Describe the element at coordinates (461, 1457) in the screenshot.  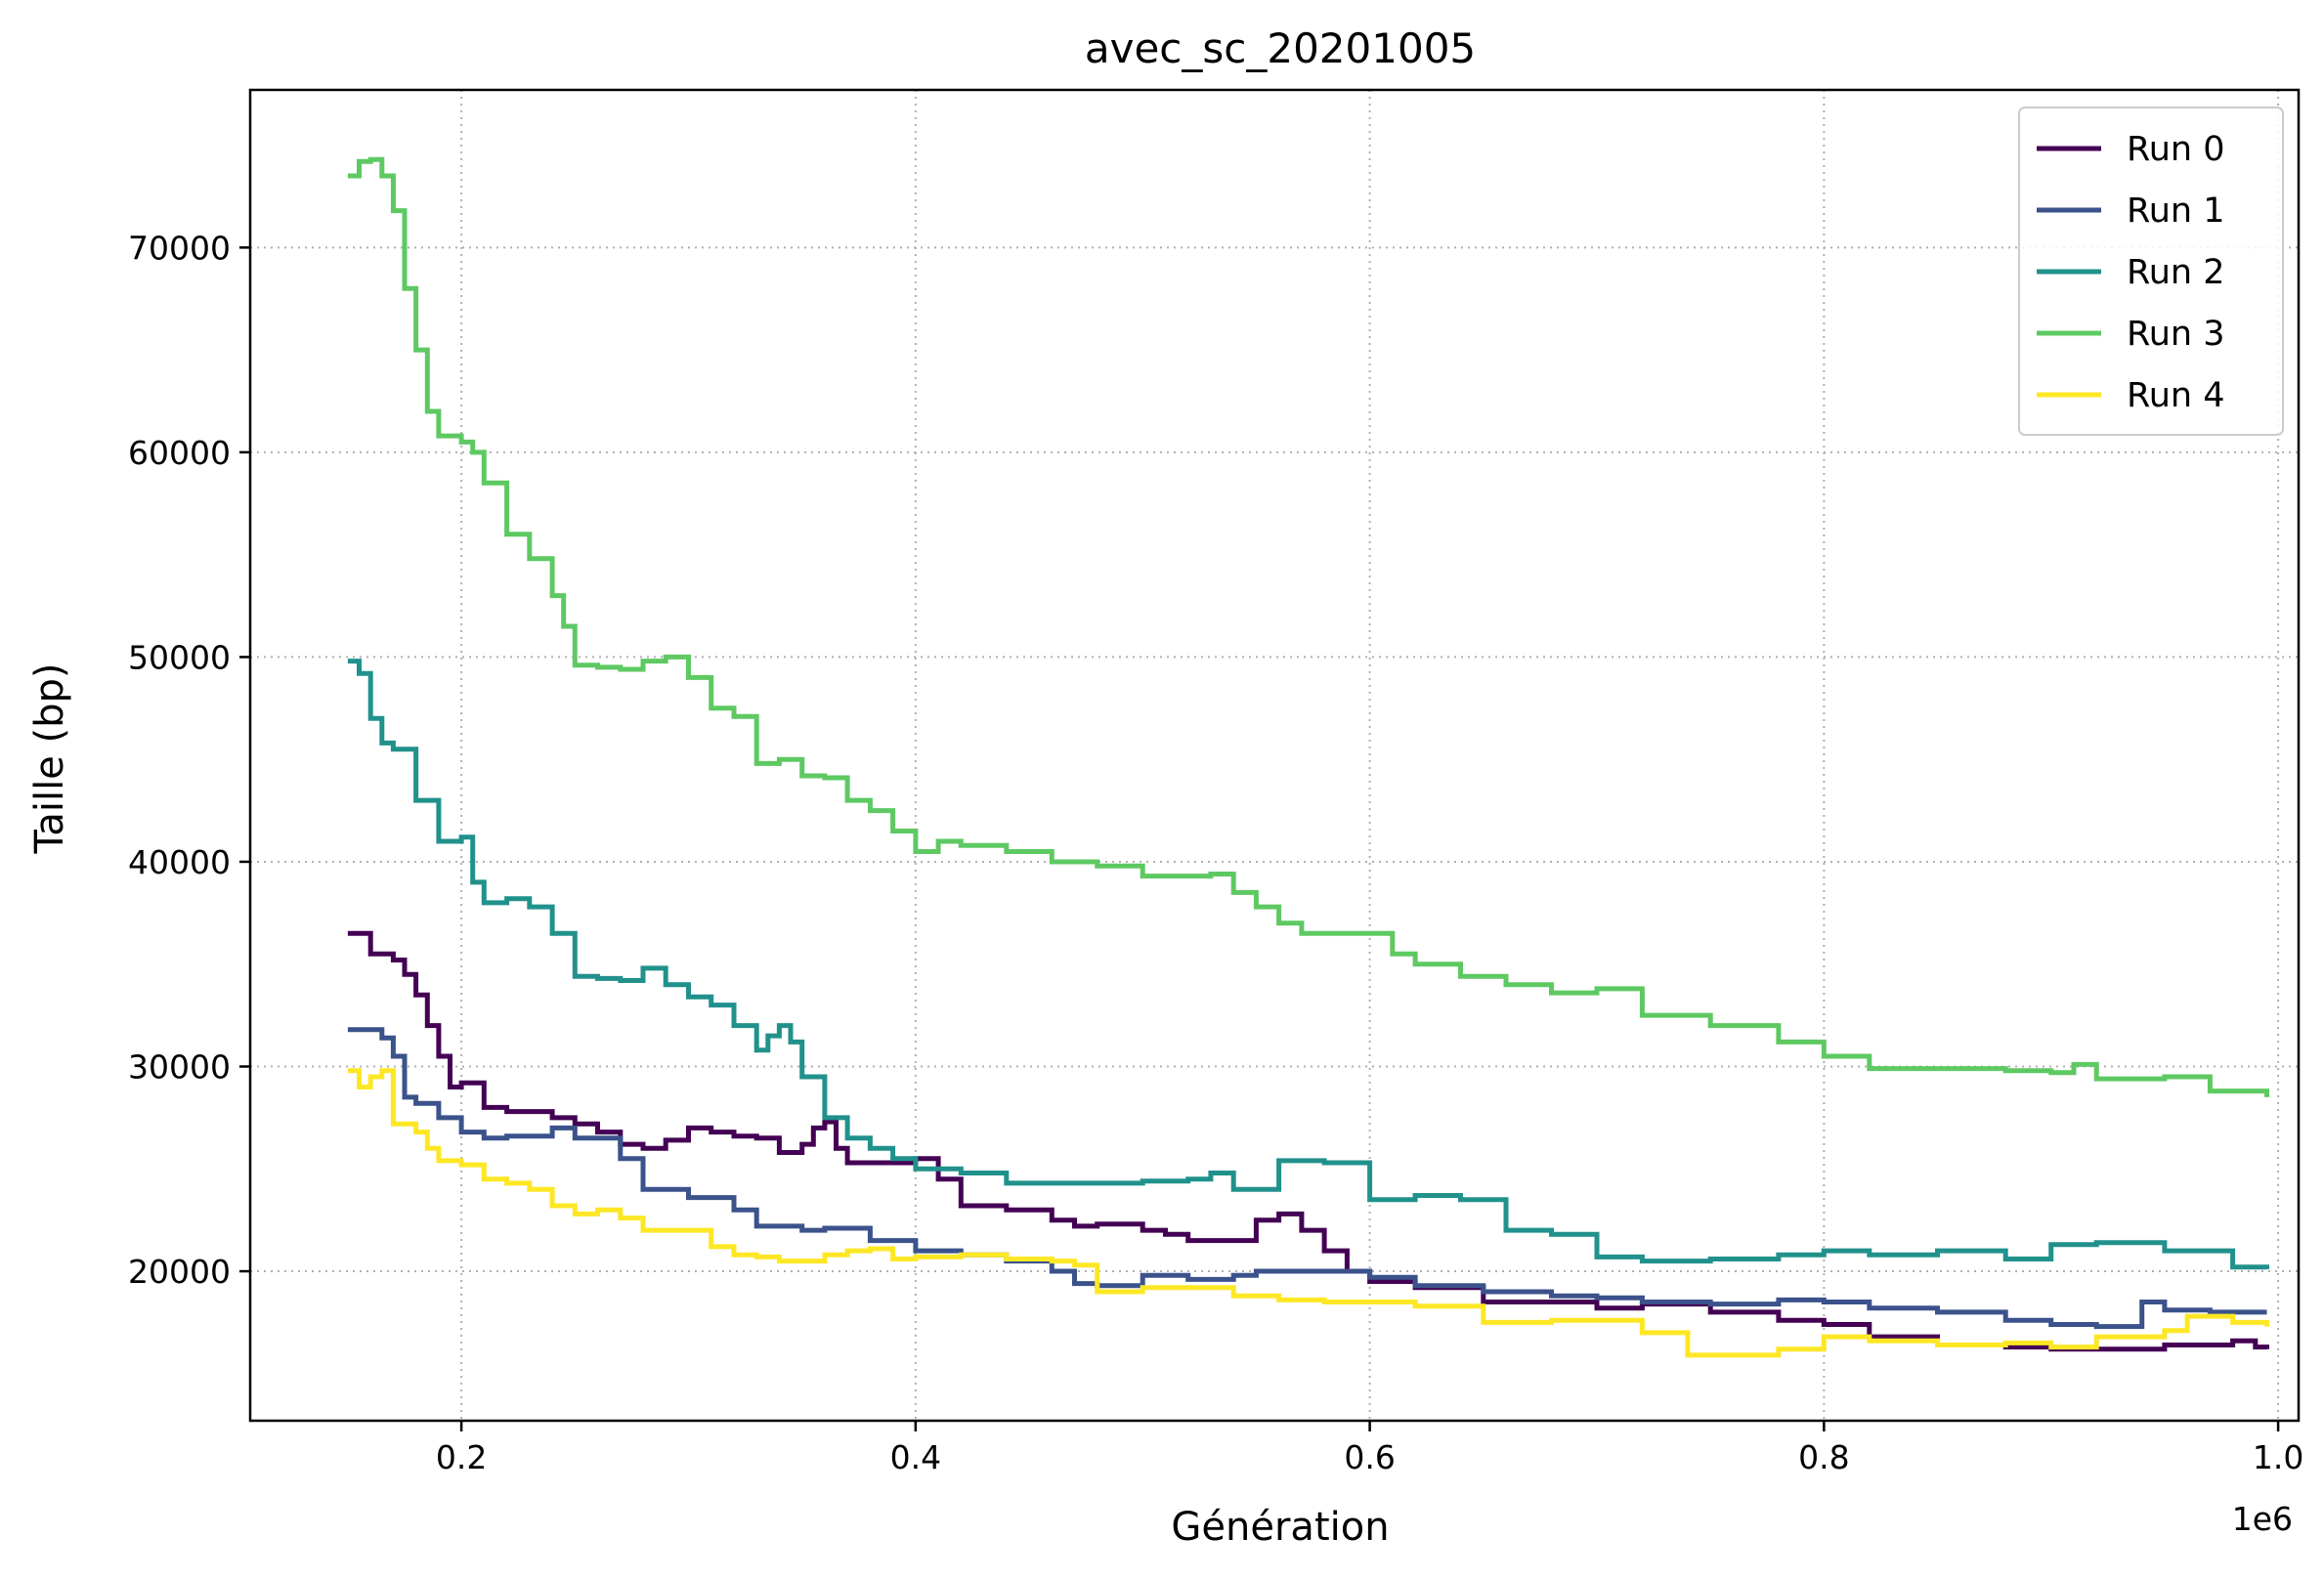
I see `x-tick-label-0: 0.2` at that location.